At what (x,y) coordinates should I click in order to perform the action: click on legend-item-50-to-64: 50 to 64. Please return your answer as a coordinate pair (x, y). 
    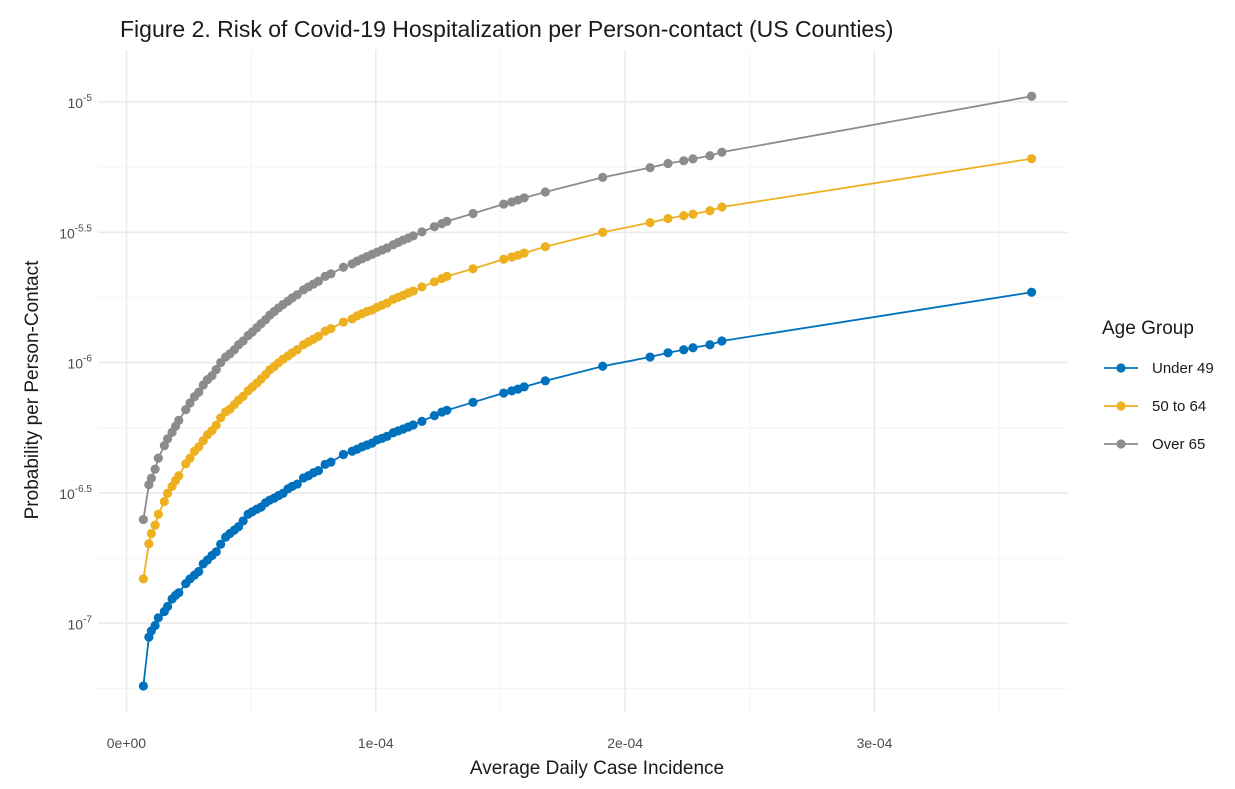
    Looking at the image, I should click on (1155, 406).